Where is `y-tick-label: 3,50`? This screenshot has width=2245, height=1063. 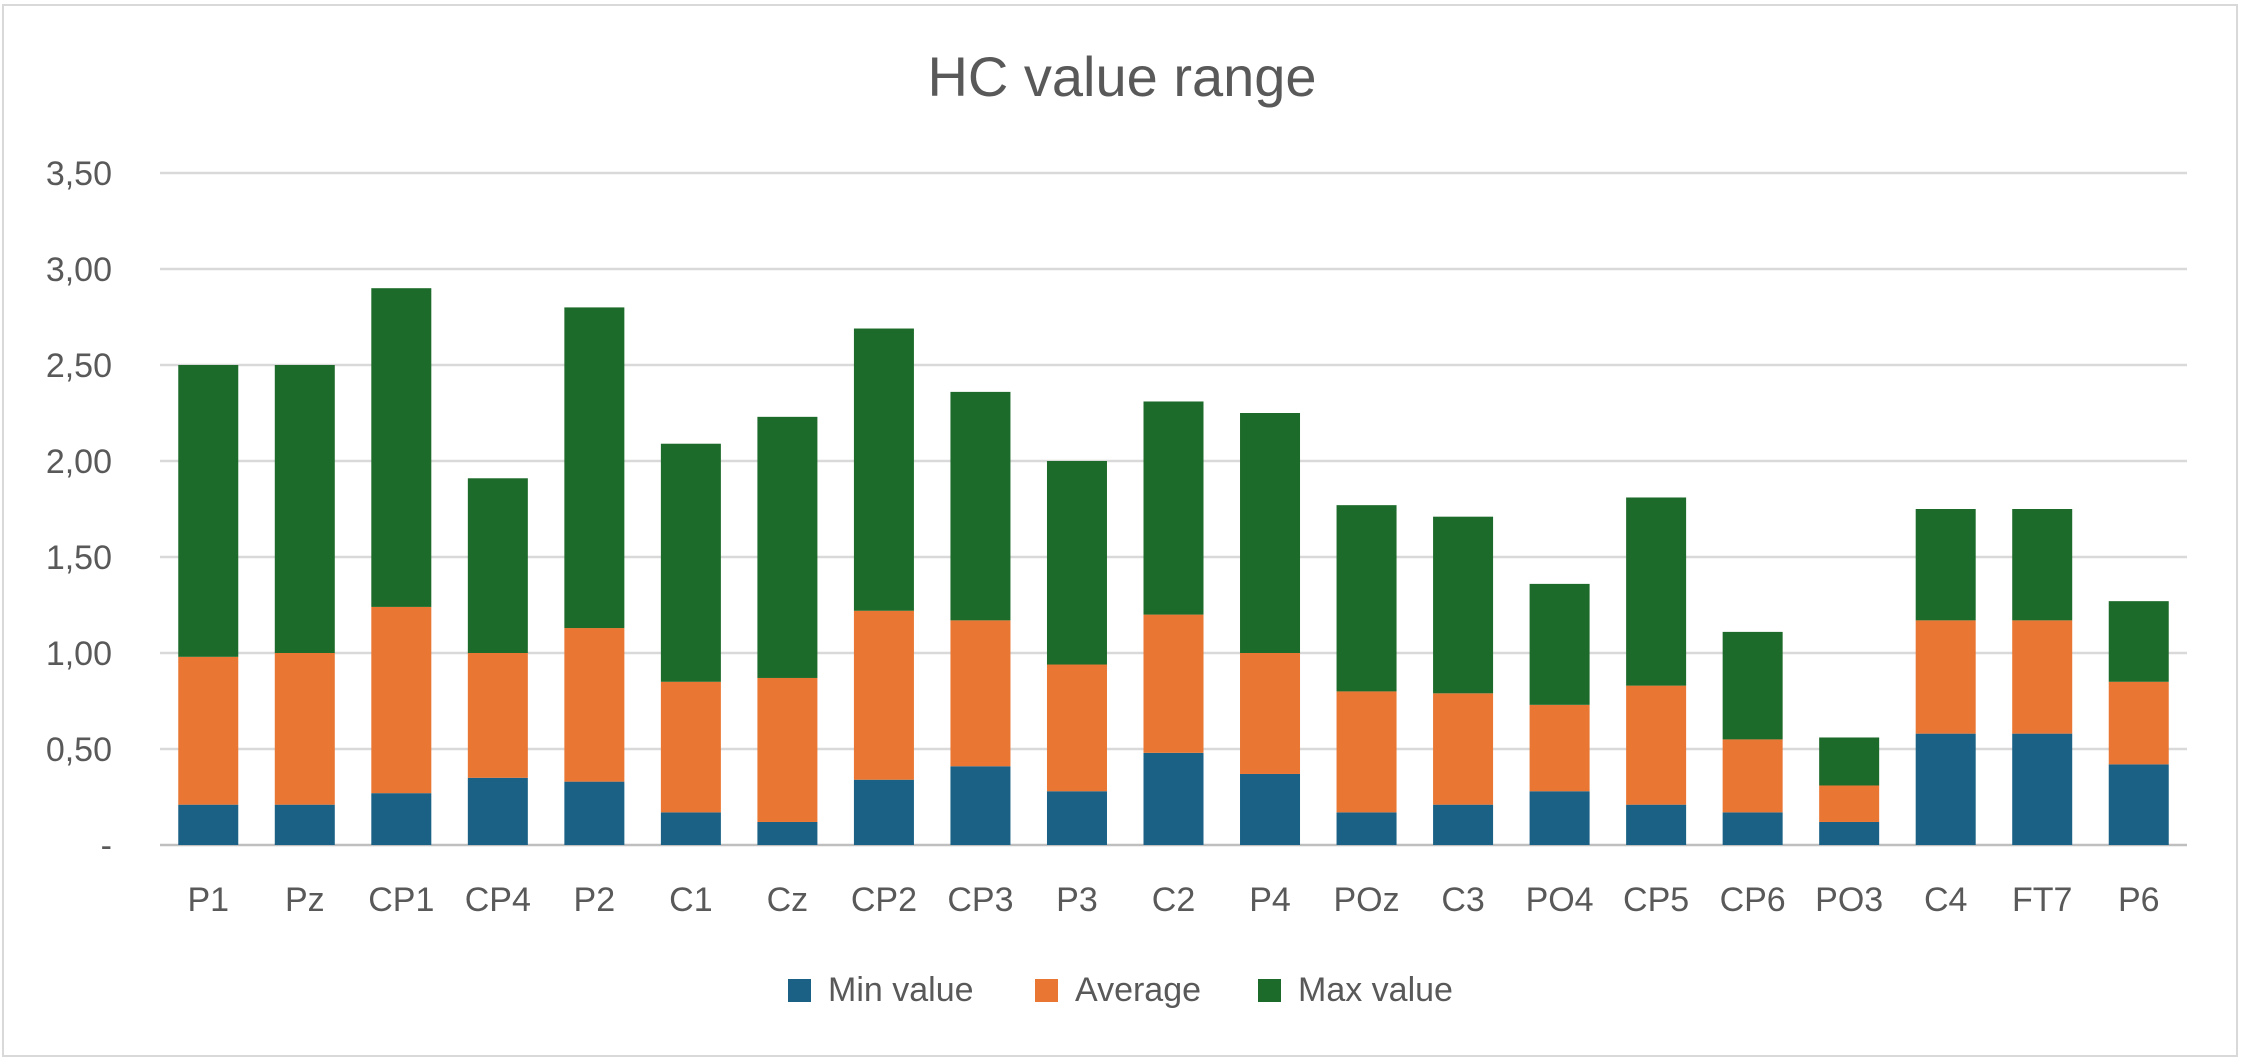 y-tick-label: 3,50 is located at coordinates (79, 174).